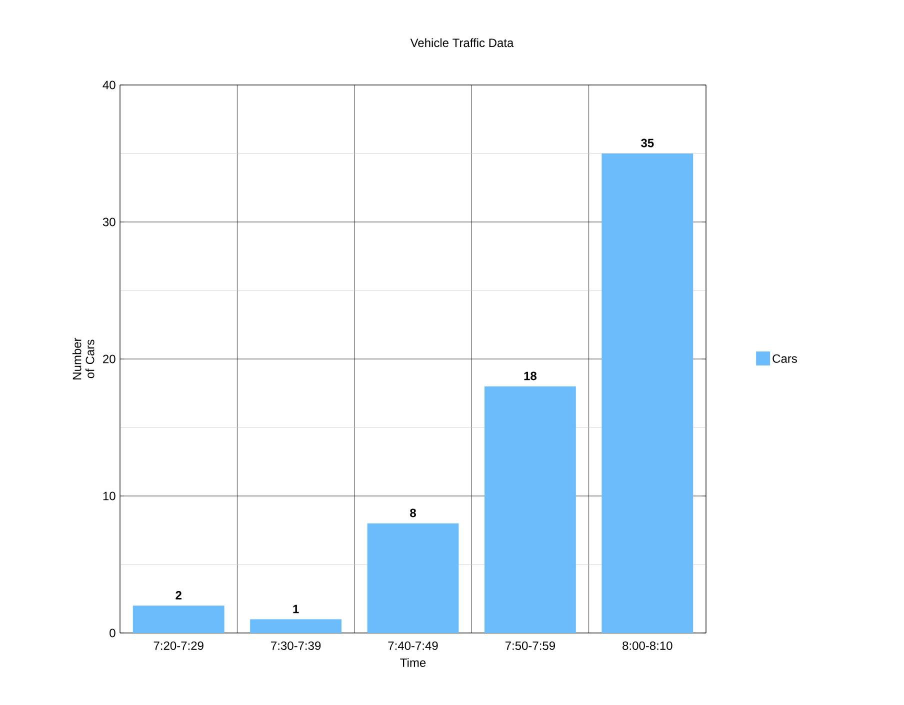 The image size is (904, 705). What do you see at coordinates (296, 609) in the screenshot?
I see `data-label: 1` at bounding box center [296, 609].